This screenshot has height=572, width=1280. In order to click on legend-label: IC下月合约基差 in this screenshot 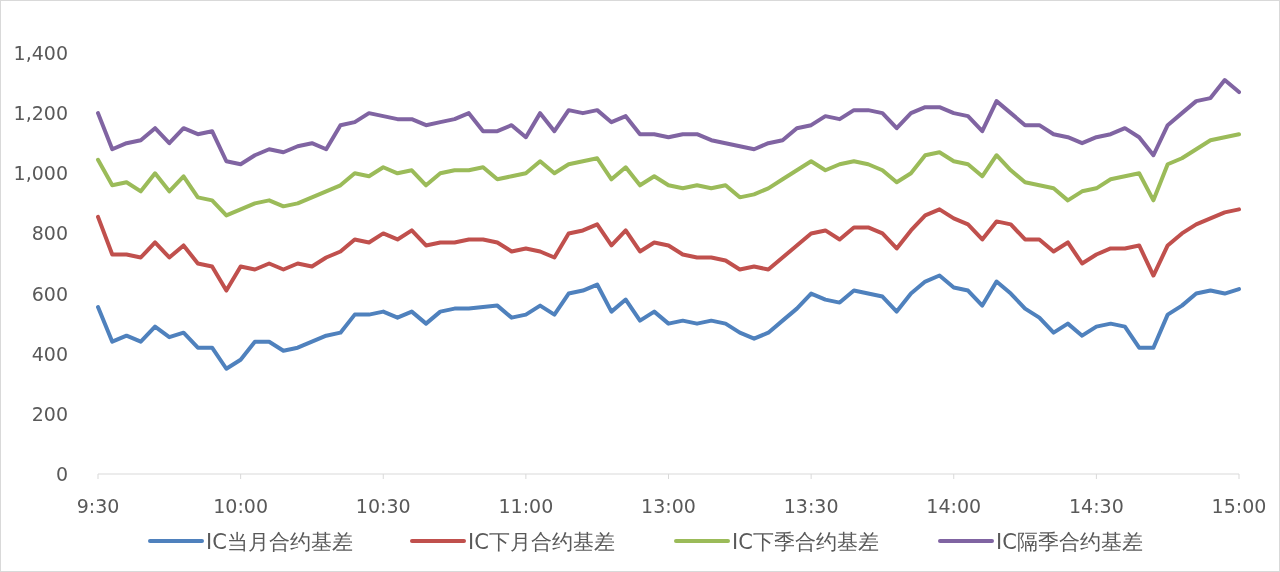, I will do `click(541, 542)`.